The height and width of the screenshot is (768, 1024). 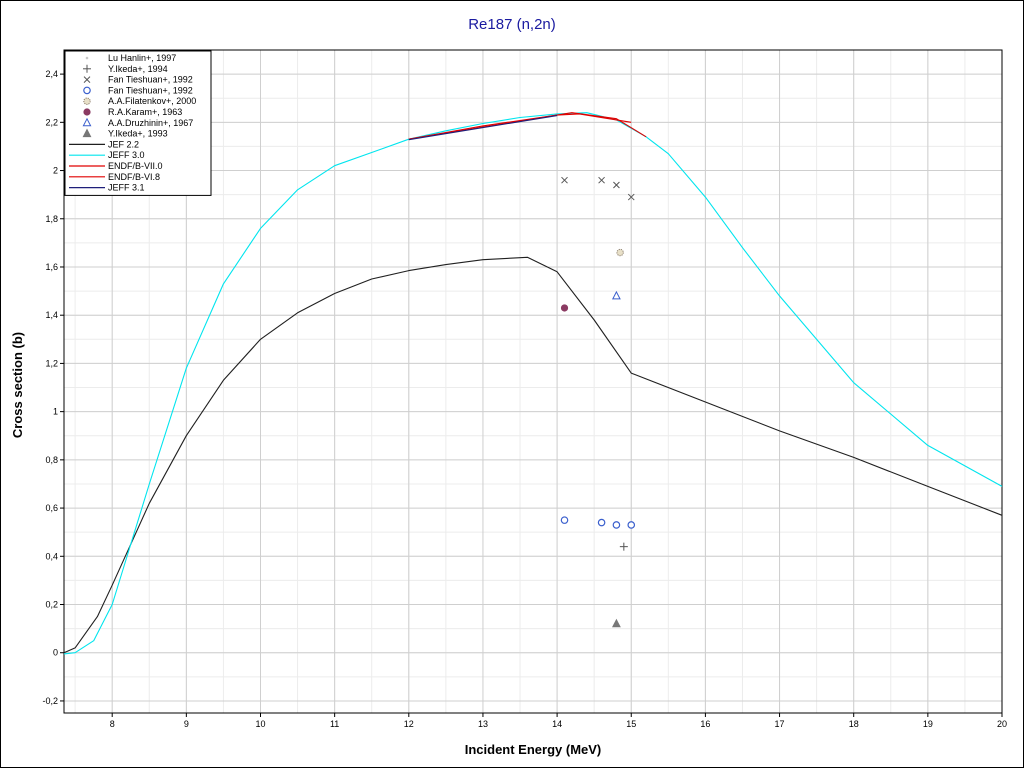 What do you see at coordinates (631, 724) in the screenshot?
I see `x-tick-label: 15` at bounding box center [631, 724].